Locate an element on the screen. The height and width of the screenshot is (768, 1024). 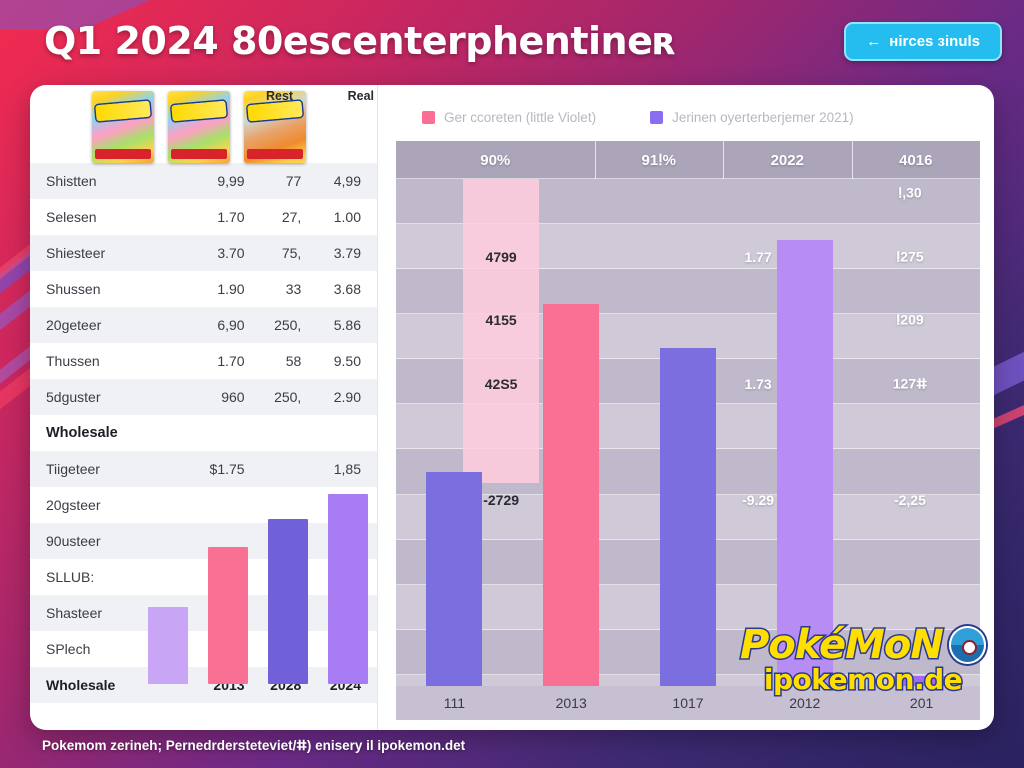
row-value-2: 75, is located at coordinates (291, 253).